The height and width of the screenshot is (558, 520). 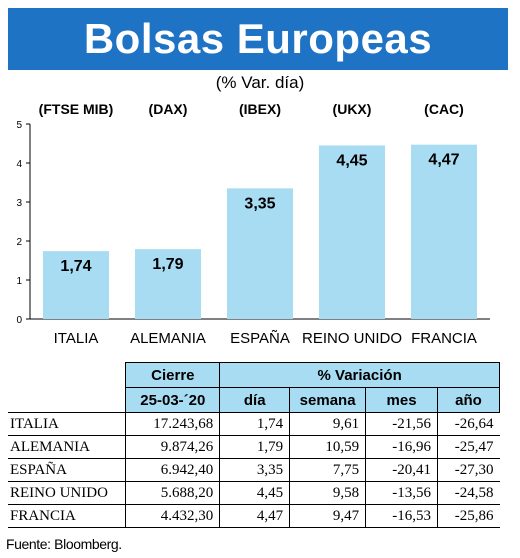 What do you see at coordinates (19, 164) in the screenshot?
I see `y-tick-label: 4` at bounding box center [19, 164].